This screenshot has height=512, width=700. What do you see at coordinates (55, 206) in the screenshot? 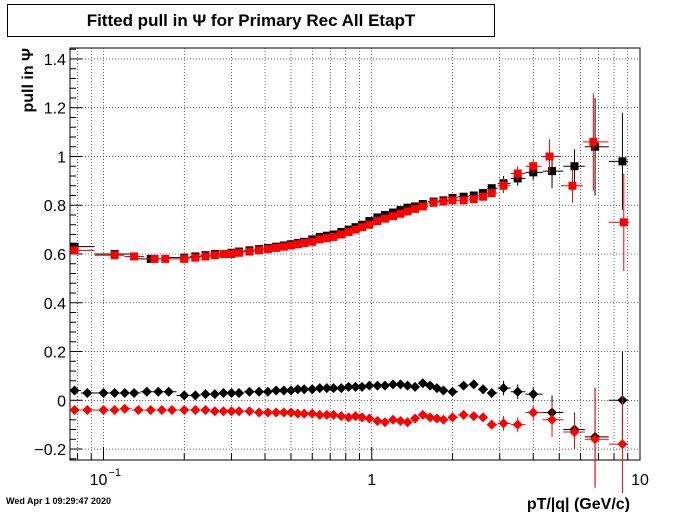
I see `y-tick-label: 0.8` at bounding box center [55, 206].